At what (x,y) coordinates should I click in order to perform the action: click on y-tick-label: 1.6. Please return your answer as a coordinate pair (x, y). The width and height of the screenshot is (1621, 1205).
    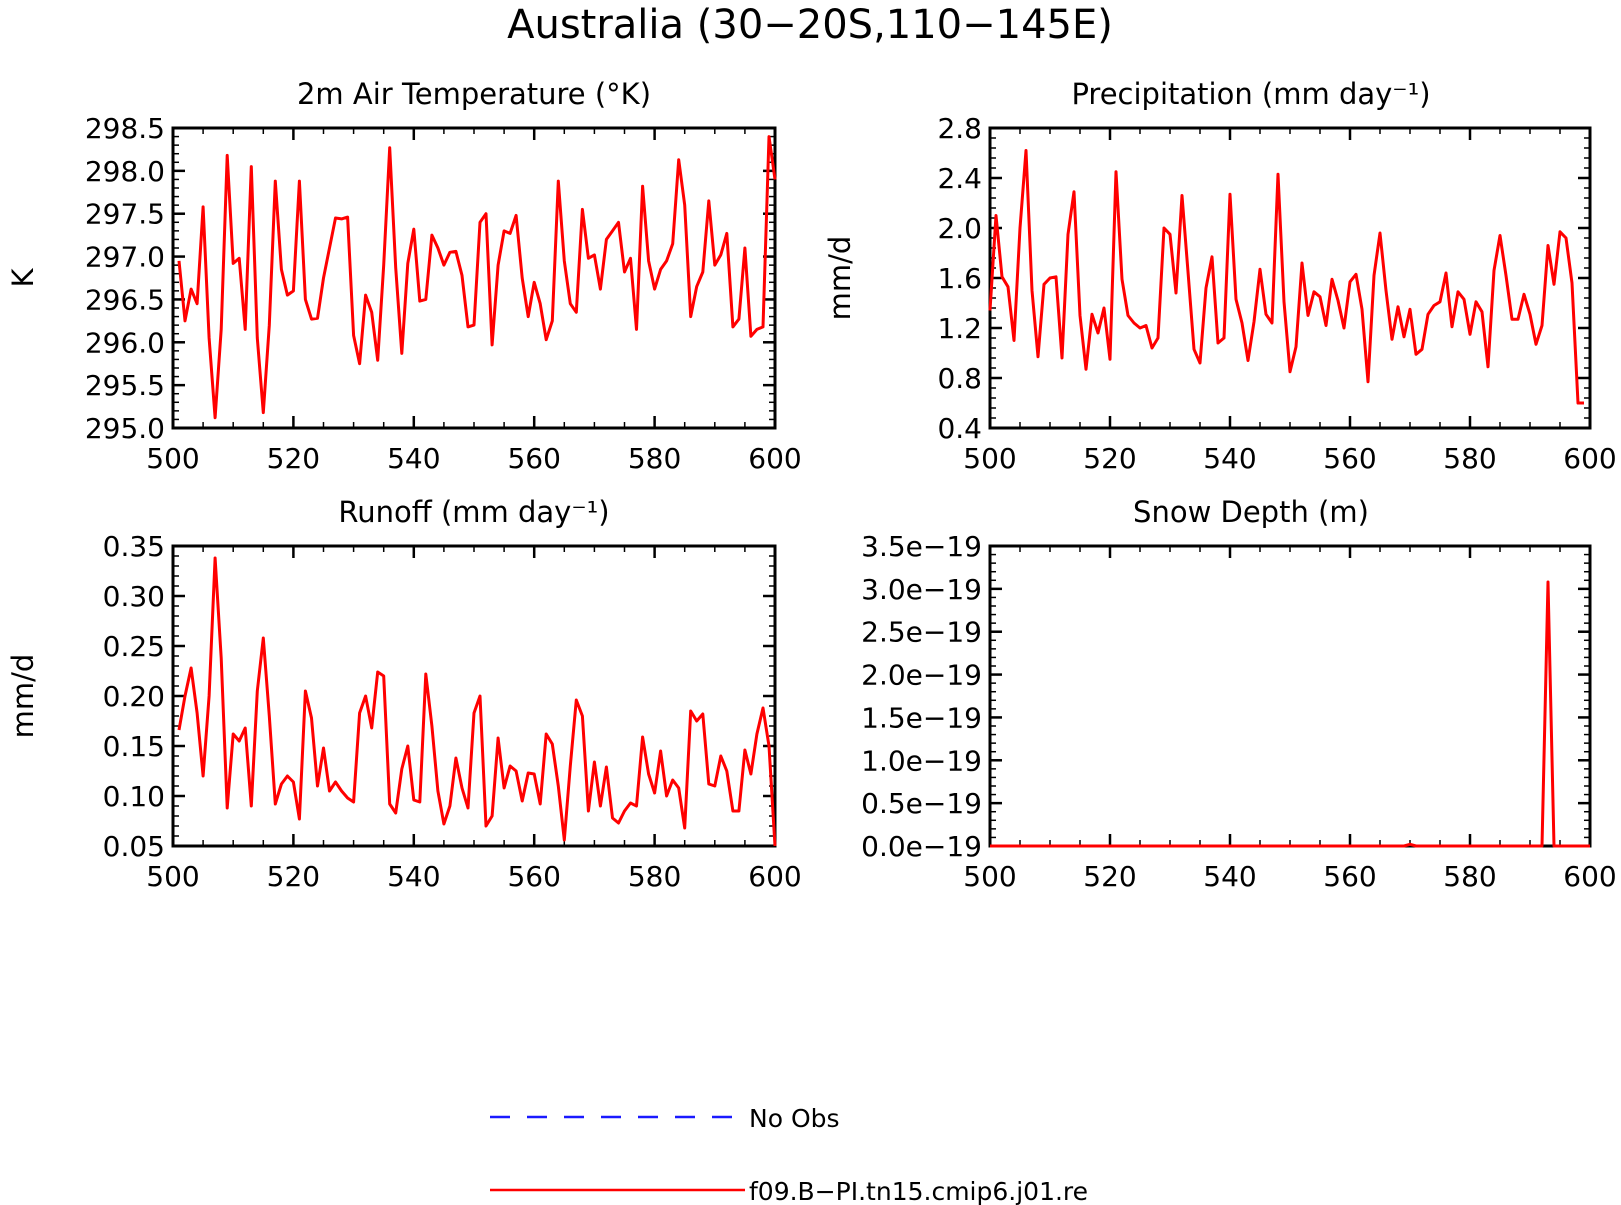
    Looking at the image, I should click on (959, 278).